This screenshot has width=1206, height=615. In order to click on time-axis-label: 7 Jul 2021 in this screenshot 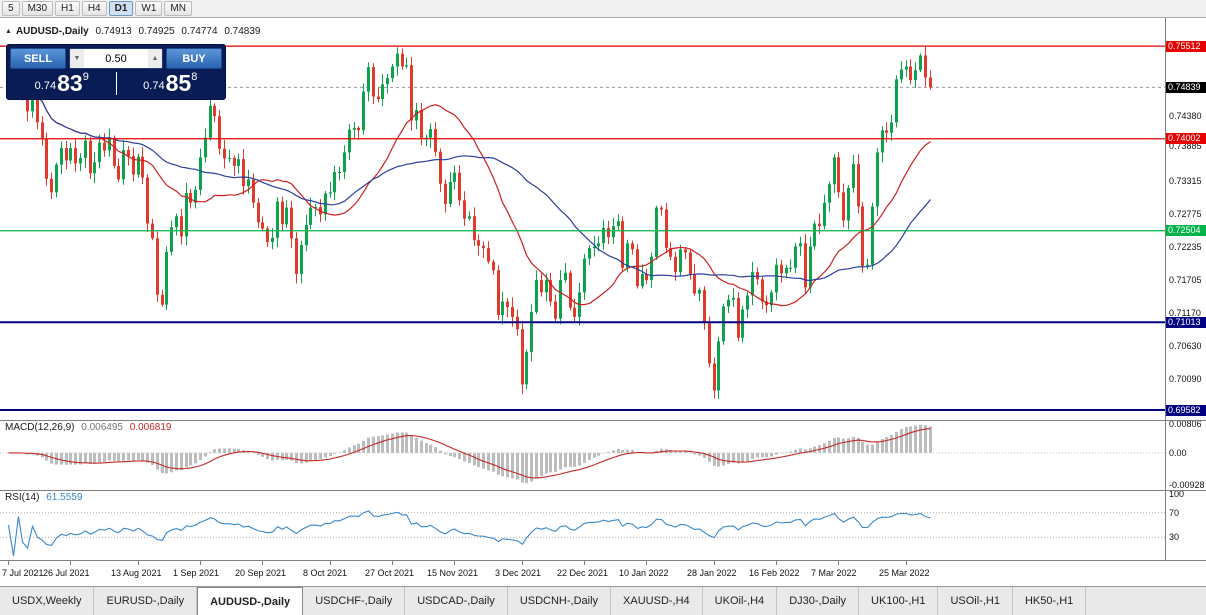, I will do `click(23, 573)`.